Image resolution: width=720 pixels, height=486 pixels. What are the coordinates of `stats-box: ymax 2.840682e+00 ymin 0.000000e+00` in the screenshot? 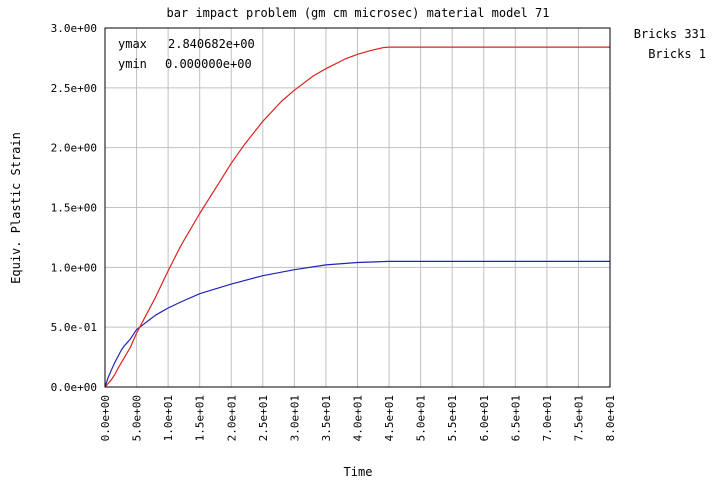 It's located at (186, 54).